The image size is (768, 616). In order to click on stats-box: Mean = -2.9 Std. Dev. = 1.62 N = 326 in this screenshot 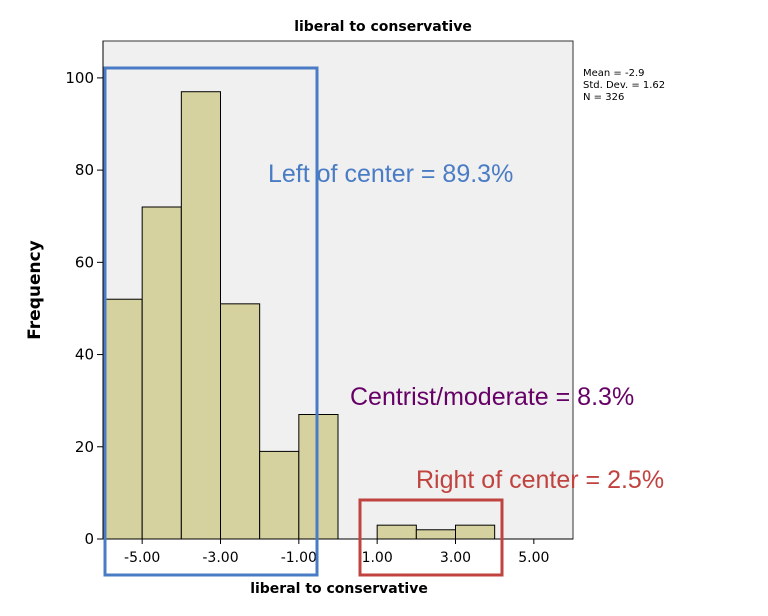, I will do `click(624, 85)`.